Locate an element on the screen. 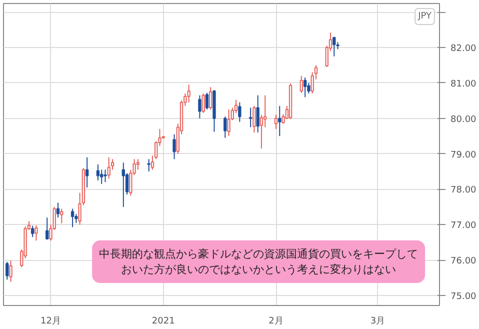  y-tick-label: 76.00 is located at coordinates (463, 261).